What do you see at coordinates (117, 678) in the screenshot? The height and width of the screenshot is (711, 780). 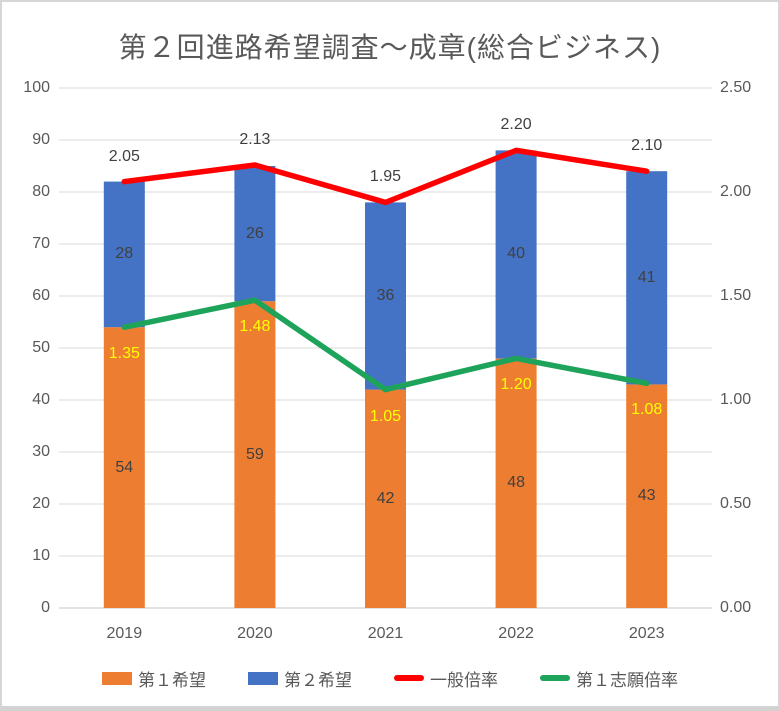 I see `first-choice-swatch-icon` at bounding box center [117, 678].